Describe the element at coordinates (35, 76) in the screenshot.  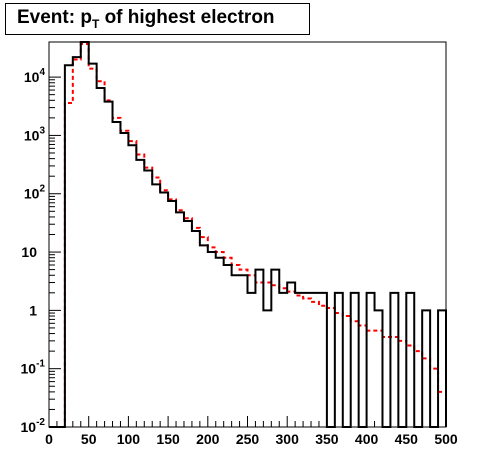
I see `y-tick-label: 10⁴` at that location.